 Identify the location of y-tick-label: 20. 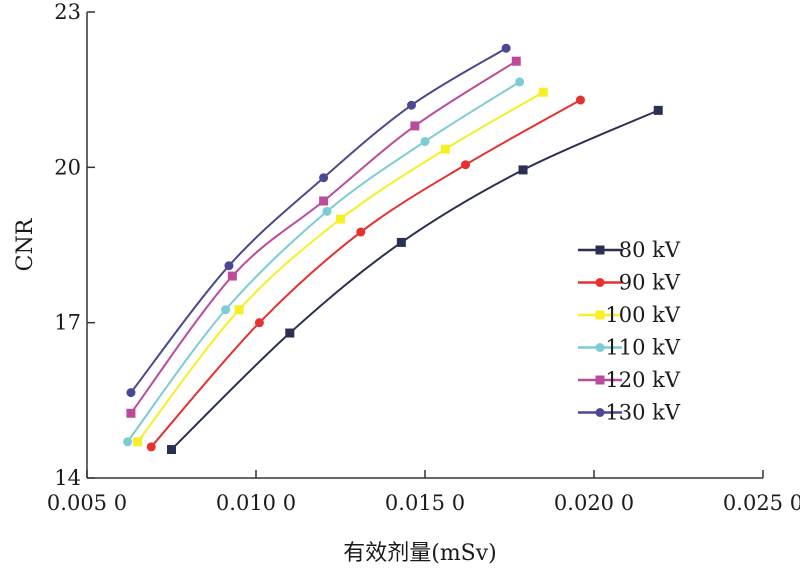
(67, 167).